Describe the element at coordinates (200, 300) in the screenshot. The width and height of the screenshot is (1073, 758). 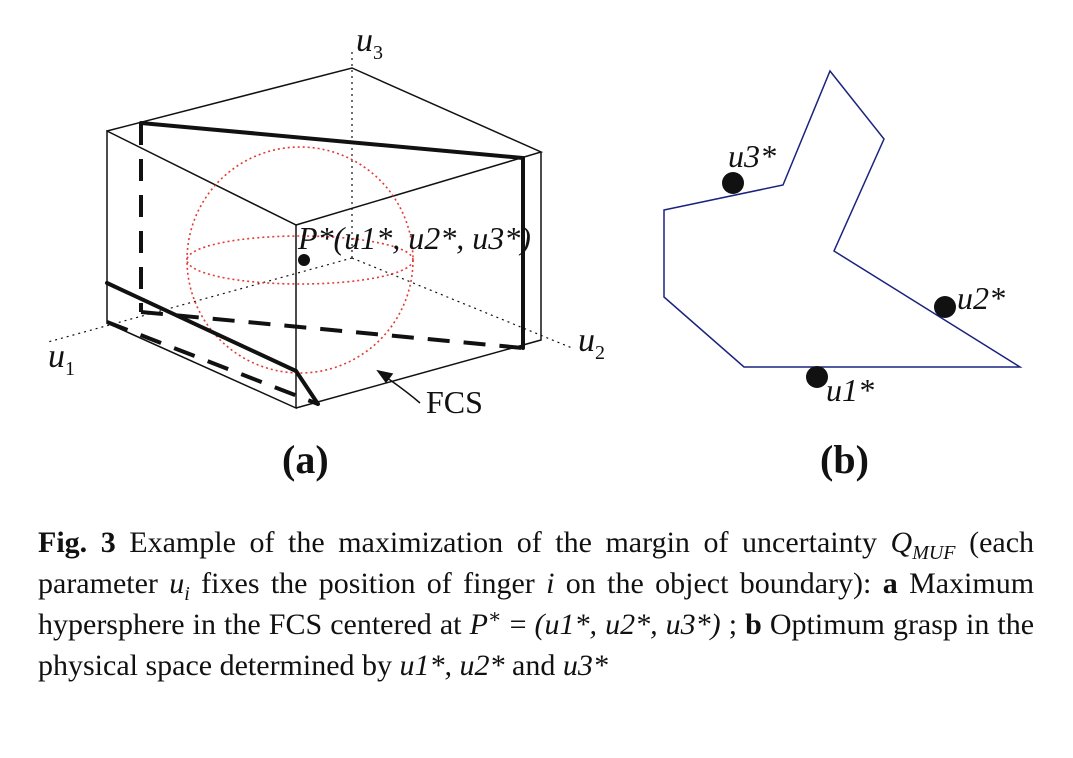
I see `axis-u1-line` at that location.